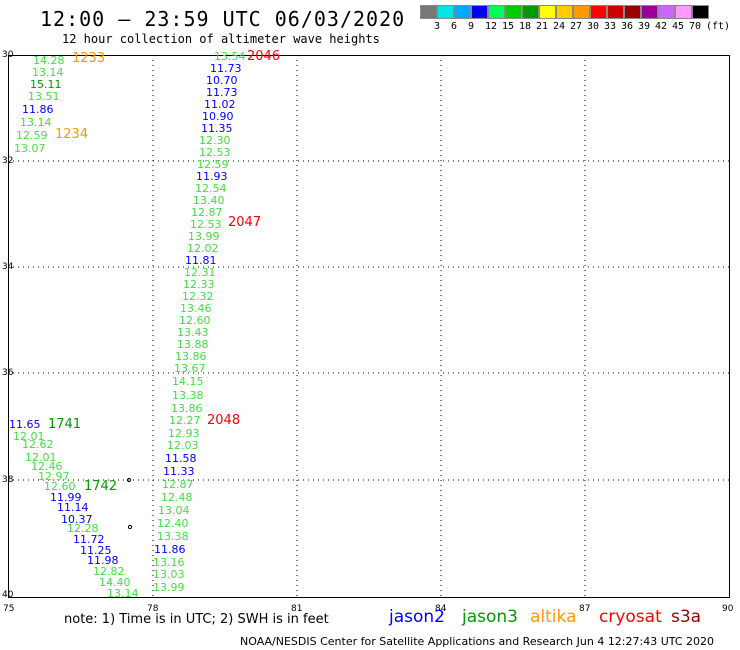 The width and height of the screenshot is (740, 650). Describe the element at coordinates (8, 373) in the screenshot. I see `latitude-label: 36` at that location.